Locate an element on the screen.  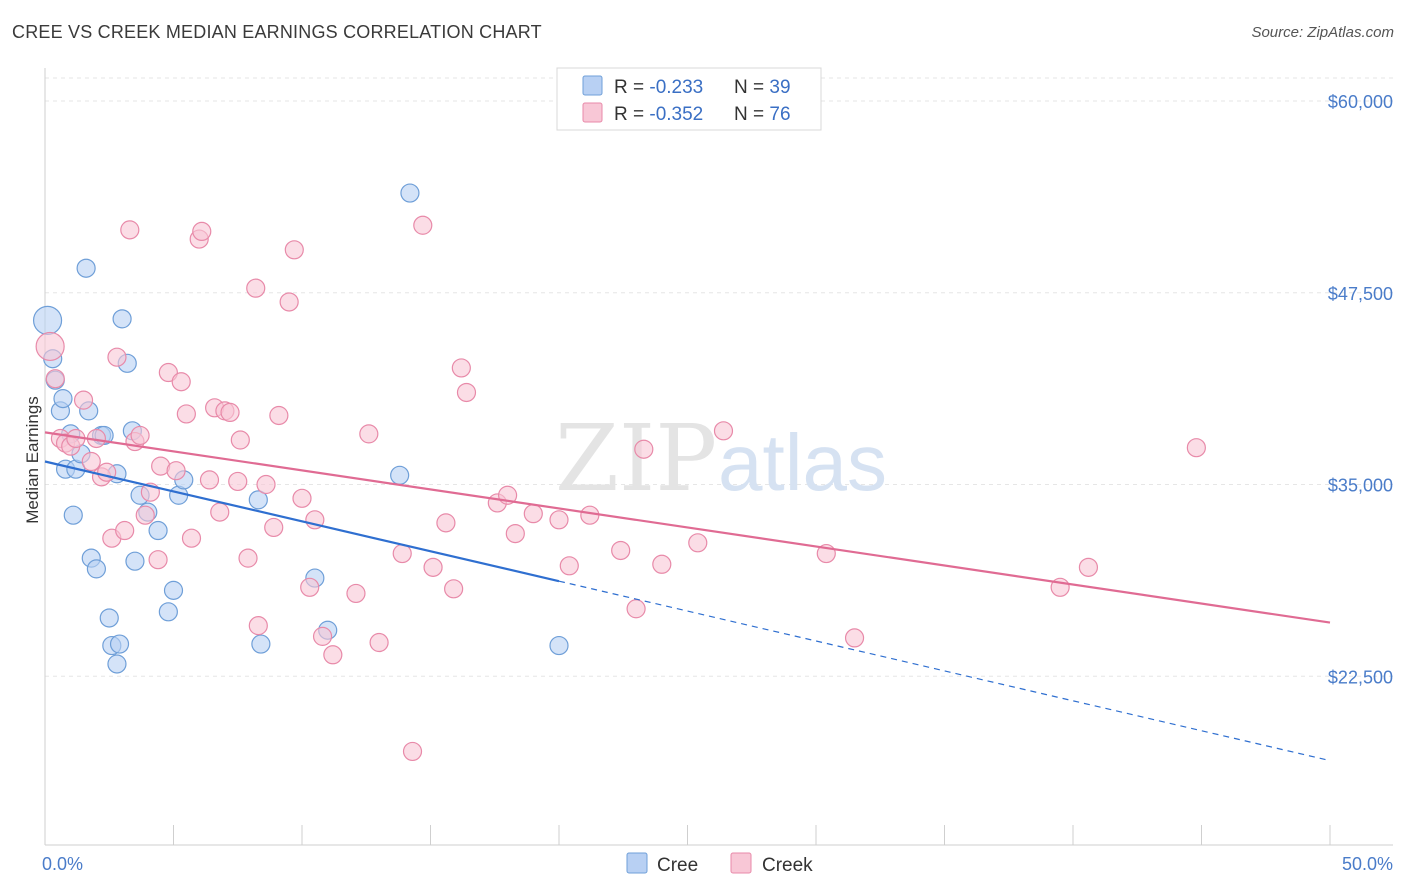
legend-n-value: 39 is located at coordinates (779, 87).